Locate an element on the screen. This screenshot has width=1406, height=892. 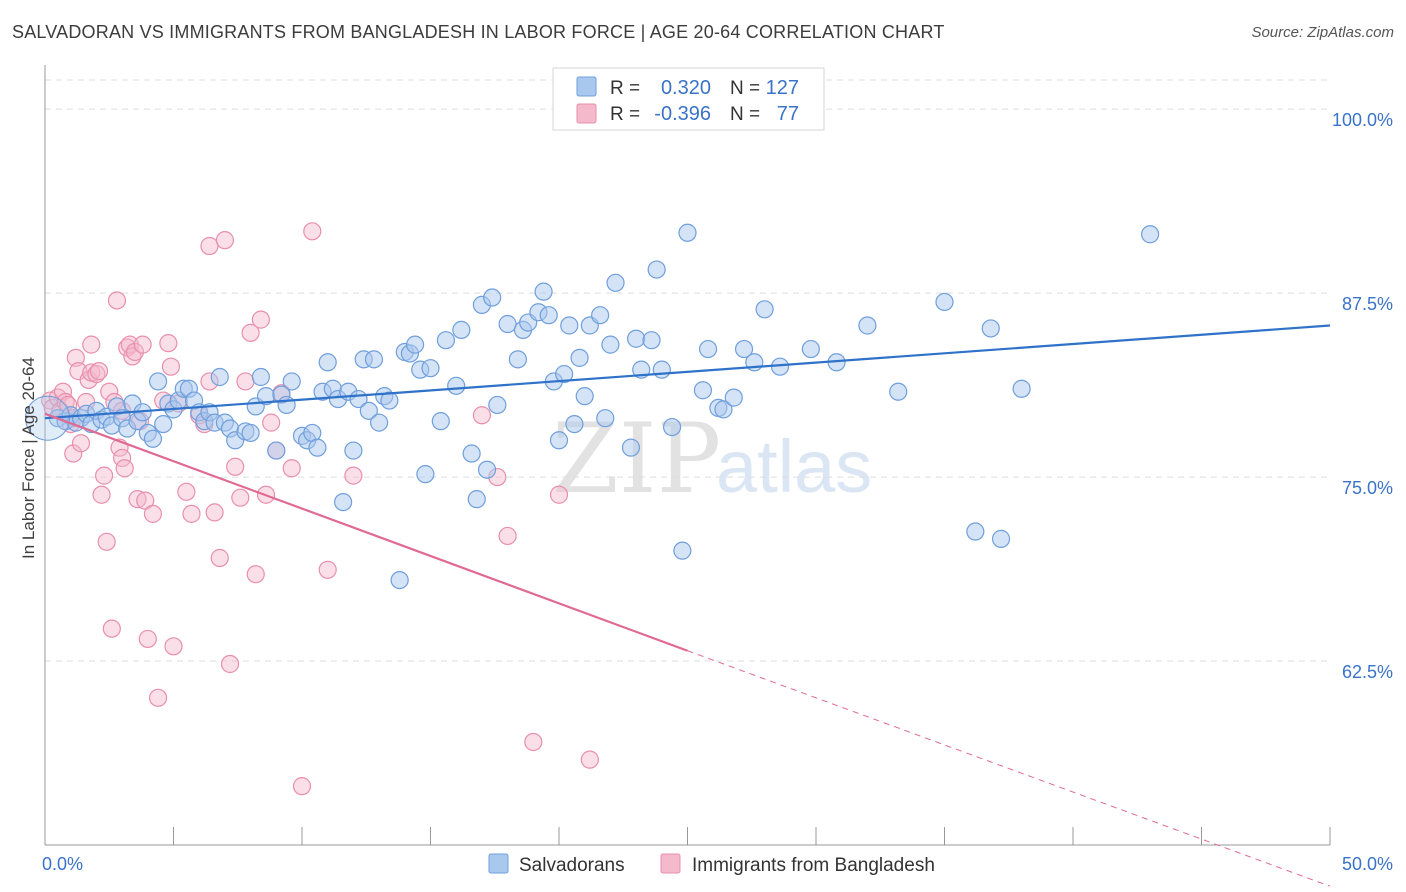
legend-r-label-2: R = is located at coordinates (625, 114).